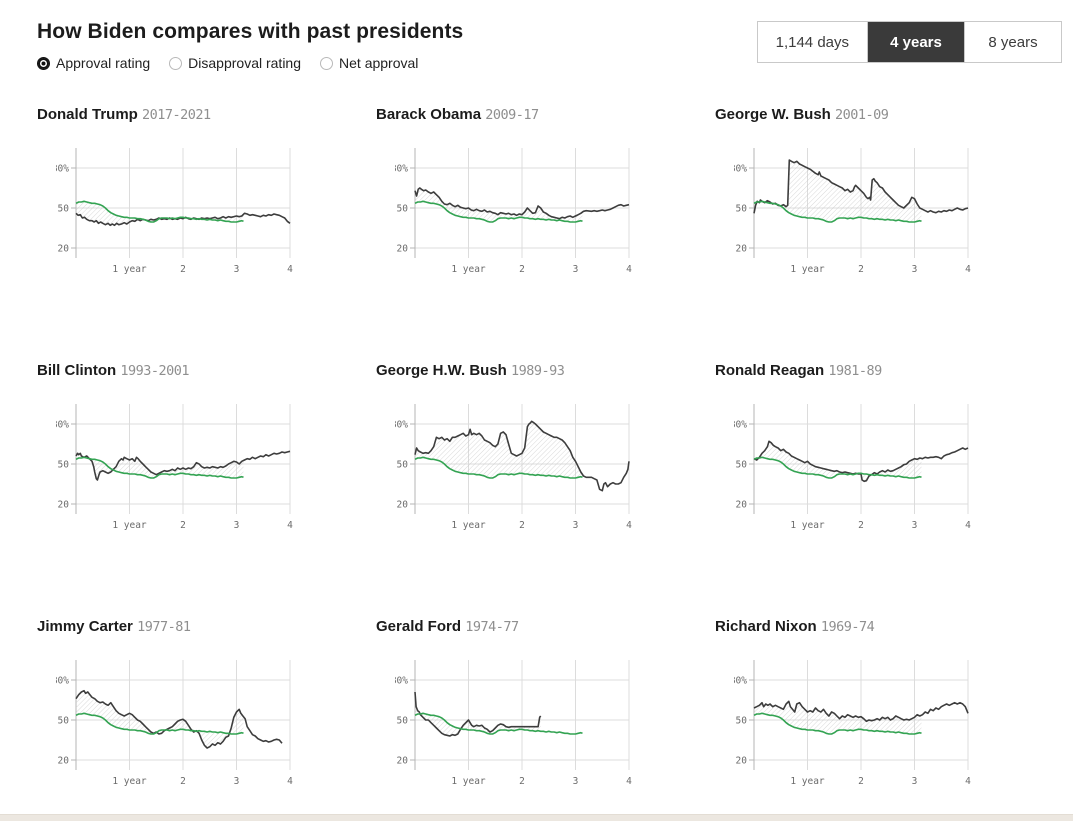 This screenshot has width=1073, height=821. I want to click on radio-net-approval: Net approval, so click(369, 63).